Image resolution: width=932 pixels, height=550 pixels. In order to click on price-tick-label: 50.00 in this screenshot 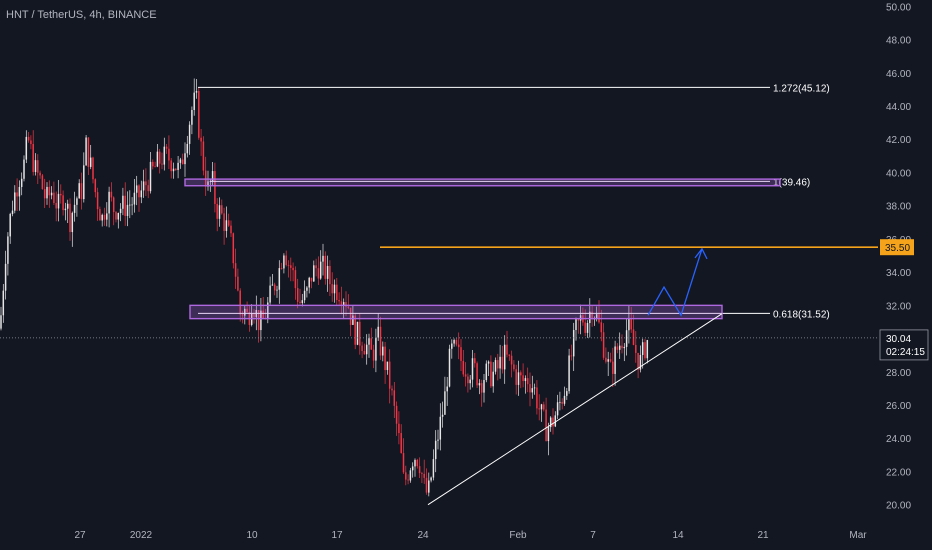, I will do `click(898, 7)`.